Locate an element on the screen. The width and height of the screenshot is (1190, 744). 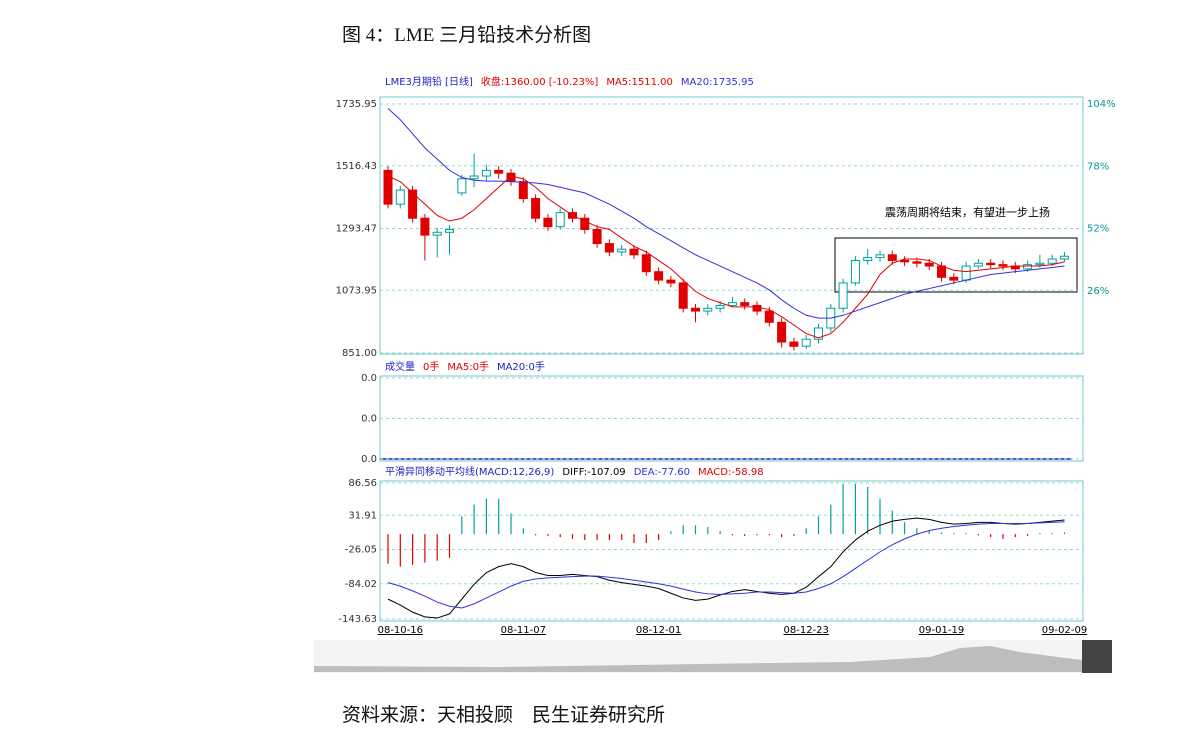
y-tick-label: 26% is located at coordinates (1098, 291).